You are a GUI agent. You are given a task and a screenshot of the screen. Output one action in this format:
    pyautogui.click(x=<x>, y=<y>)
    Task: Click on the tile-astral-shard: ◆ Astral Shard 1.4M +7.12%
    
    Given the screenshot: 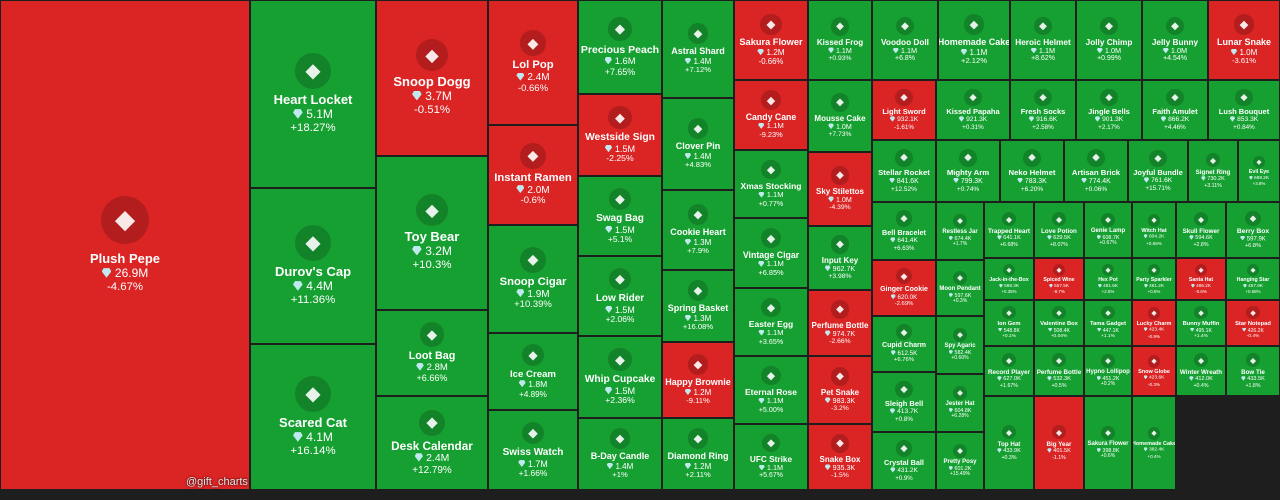 What is the action you would take?
    pyautogui.click(x=698, y=49)
    